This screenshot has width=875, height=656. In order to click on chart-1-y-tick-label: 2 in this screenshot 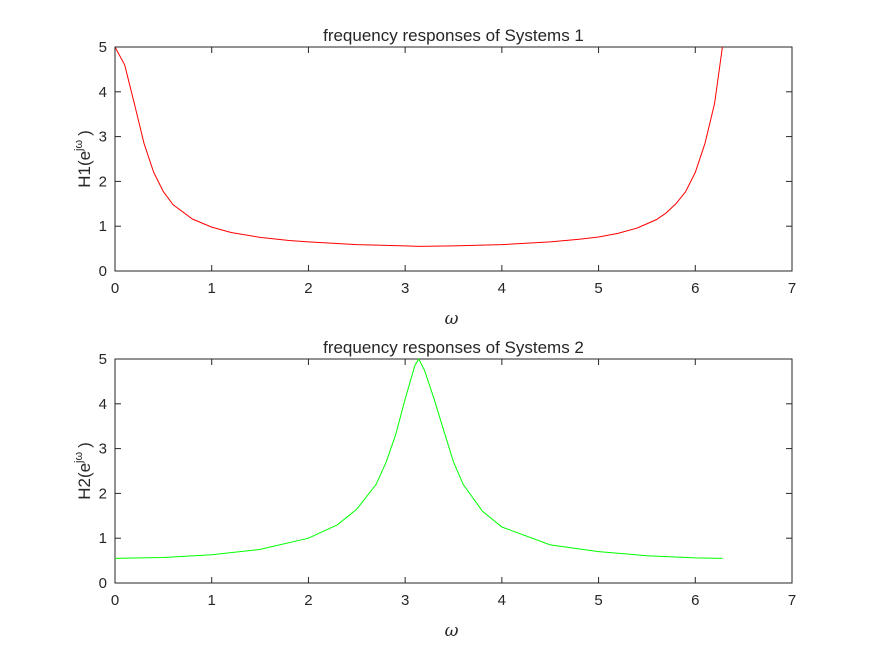, I will do `click(103, 181)`.